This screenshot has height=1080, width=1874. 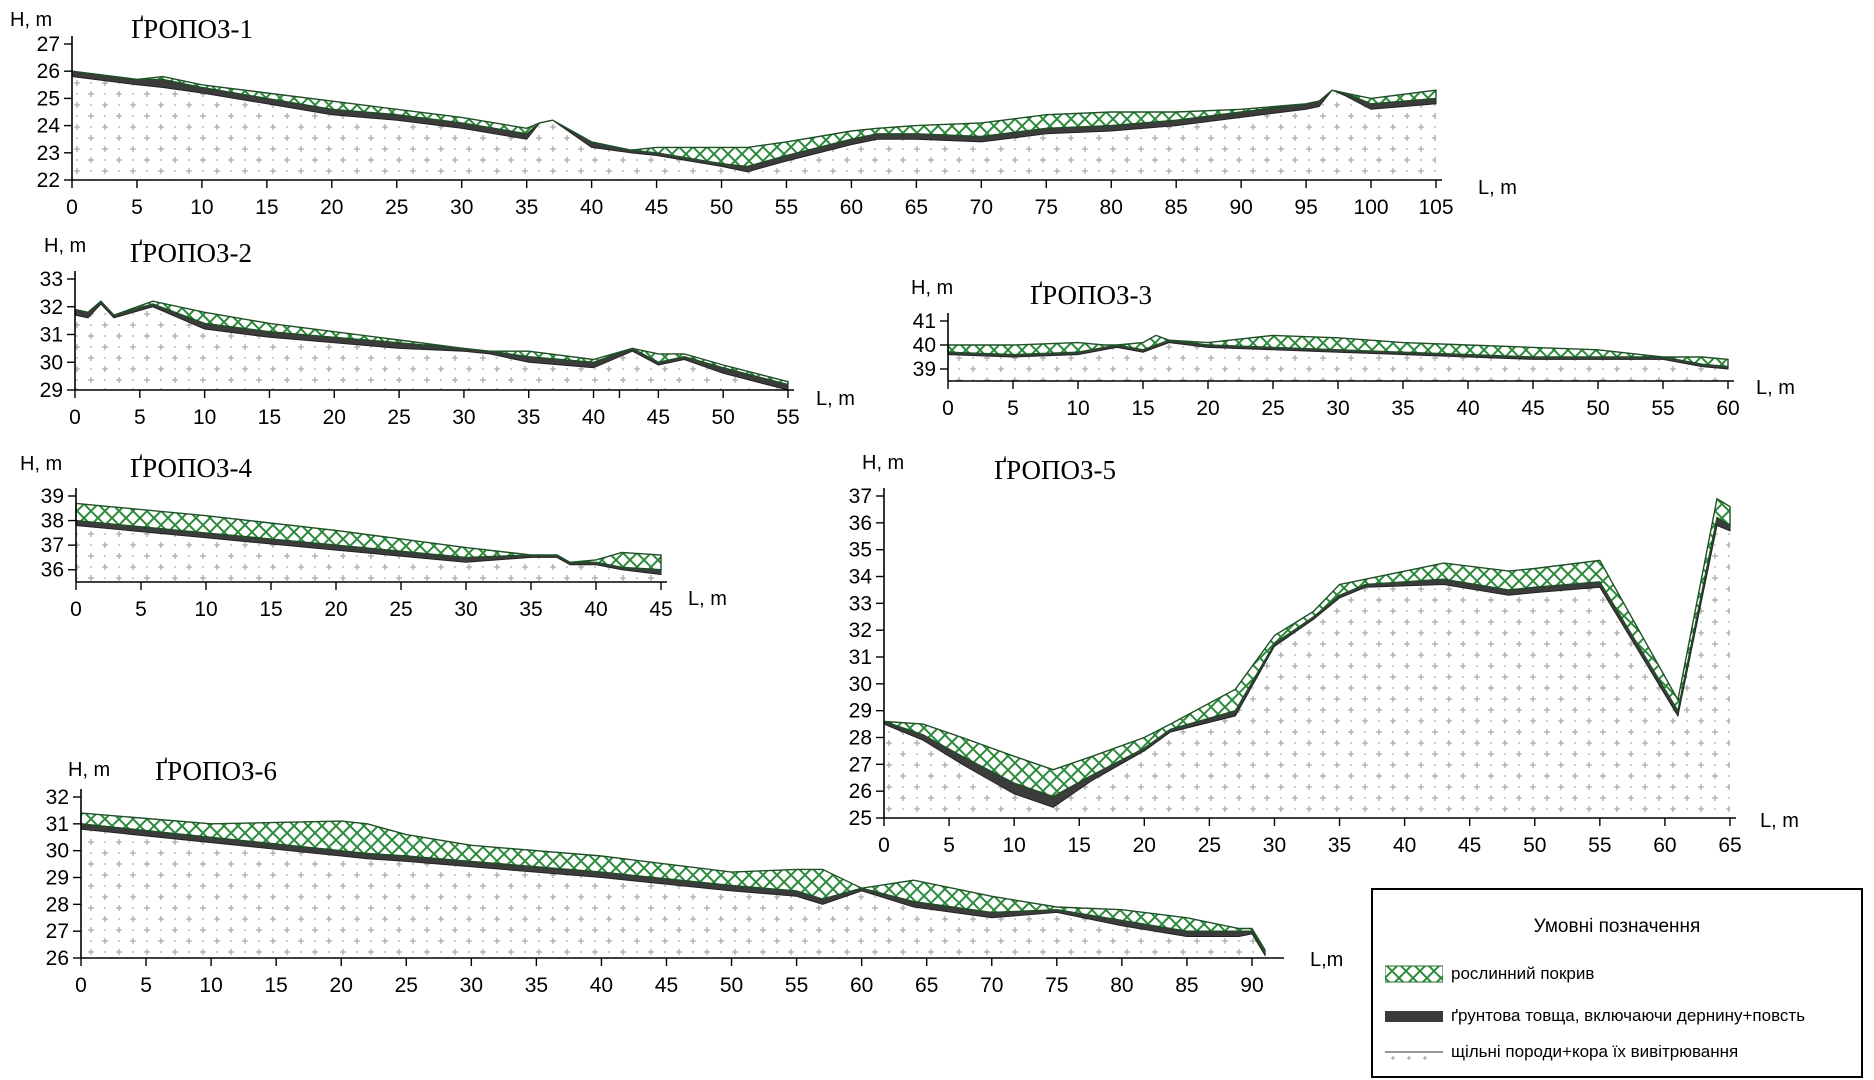 What do you see at coordinates (51, 362) in the screenshot?
I see `y-tick-label: 30` at bounding box center [51, 362].